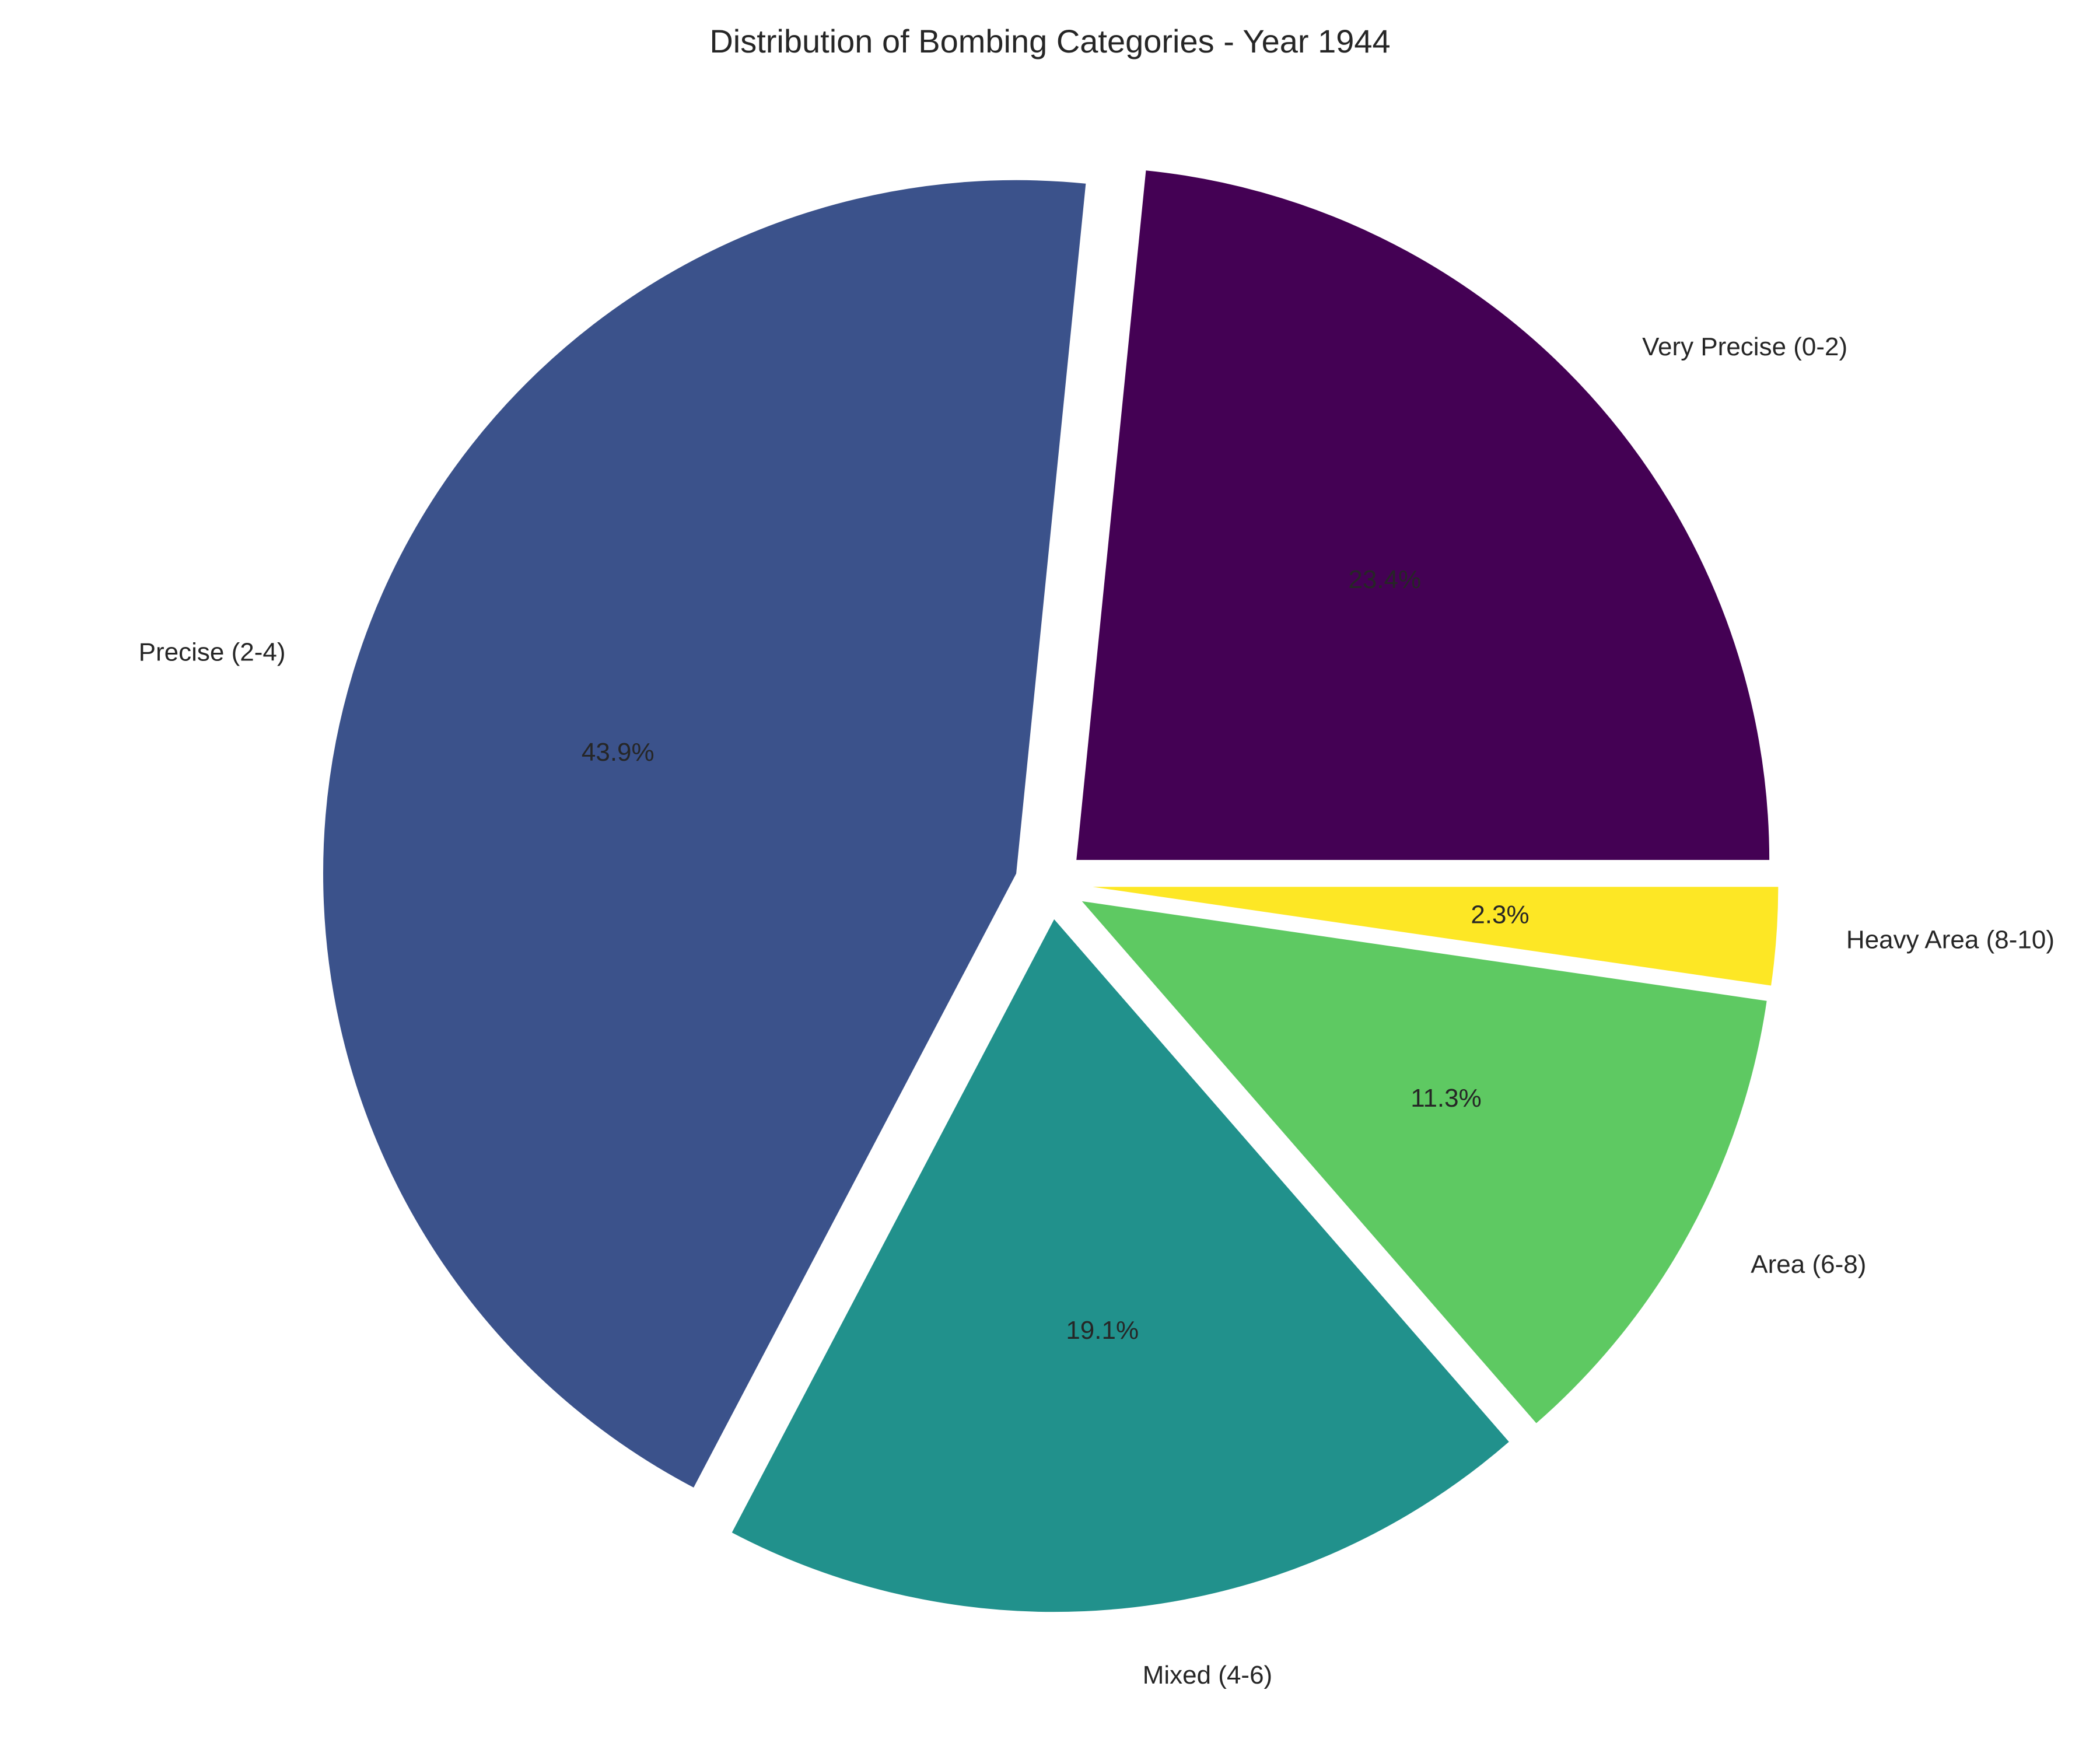 This screenshot has height=1753, width=2100. Describe the element at coordinates (1384, 579) in the screenshot. I see `pct-label-very-precise: 23.4%` at that location.